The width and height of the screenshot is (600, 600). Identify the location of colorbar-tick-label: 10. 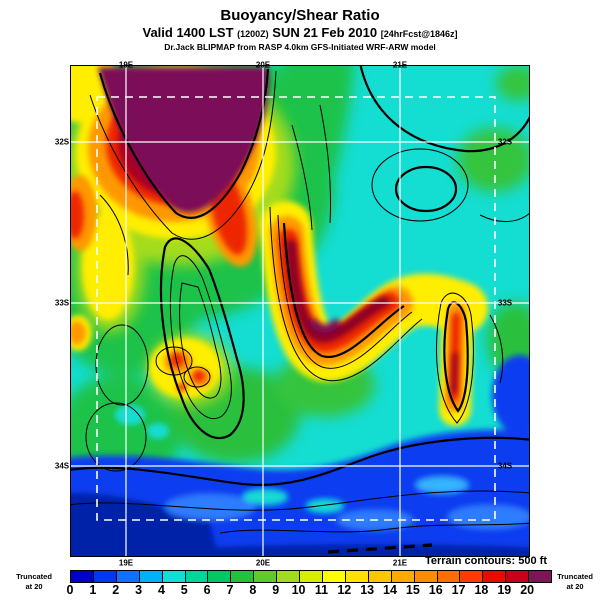
(298, 590).